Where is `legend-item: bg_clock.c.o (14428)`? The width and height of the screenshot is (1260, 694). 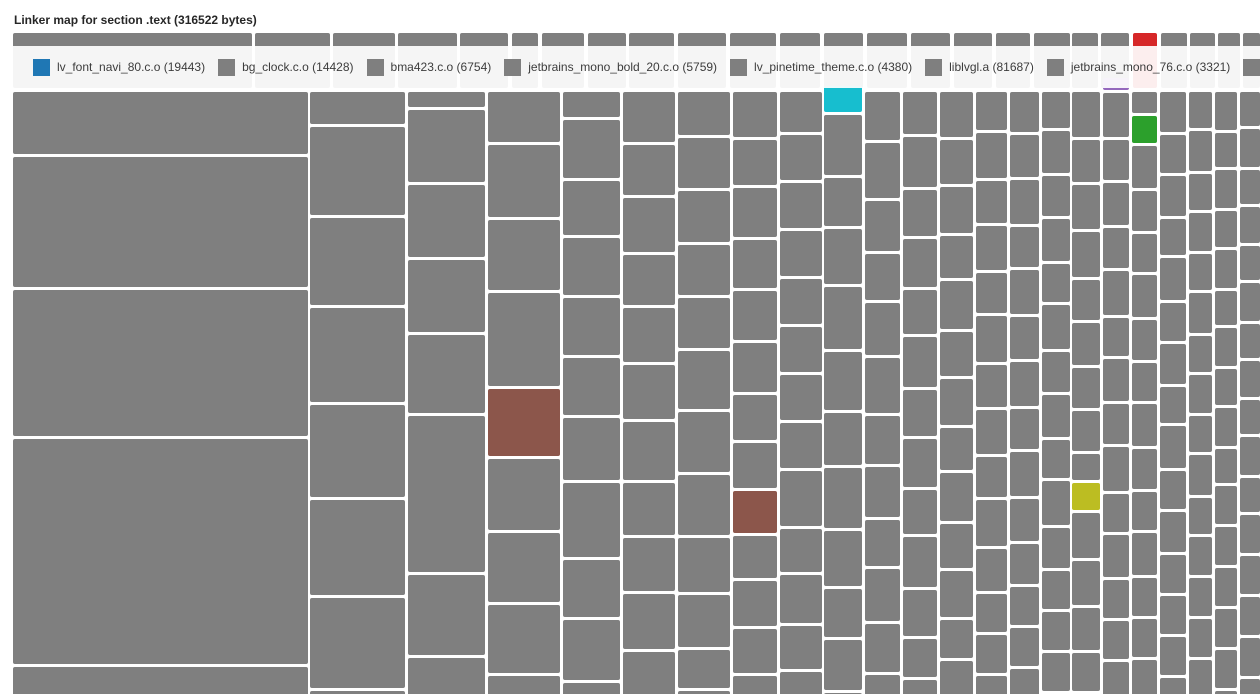 legend-item: bg_clock.c.o (14428) is located at coordinates (286, 67).